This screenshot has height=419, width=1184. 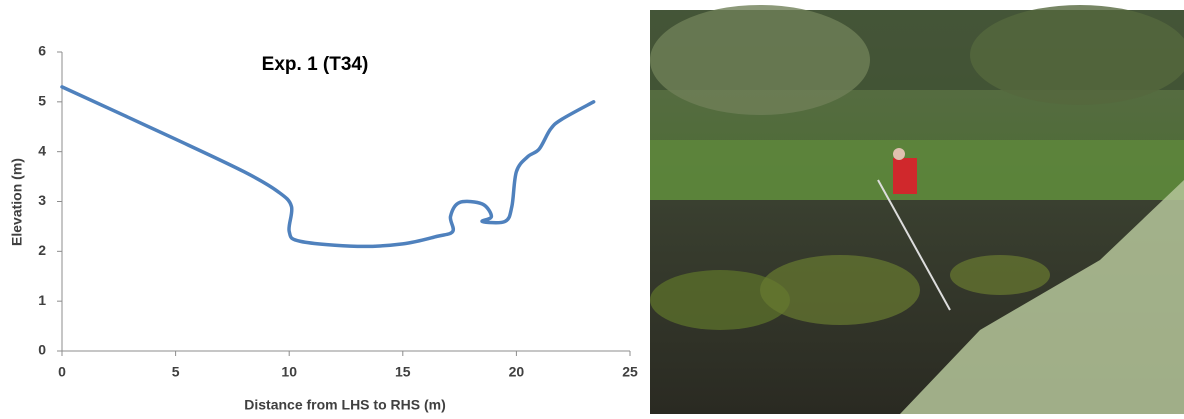 What do you see at coordinates (344, 405) in the screenshot?
I see `x-axis-label: Distance from LHS to RHS (m)` at bounding box center [344, 405].